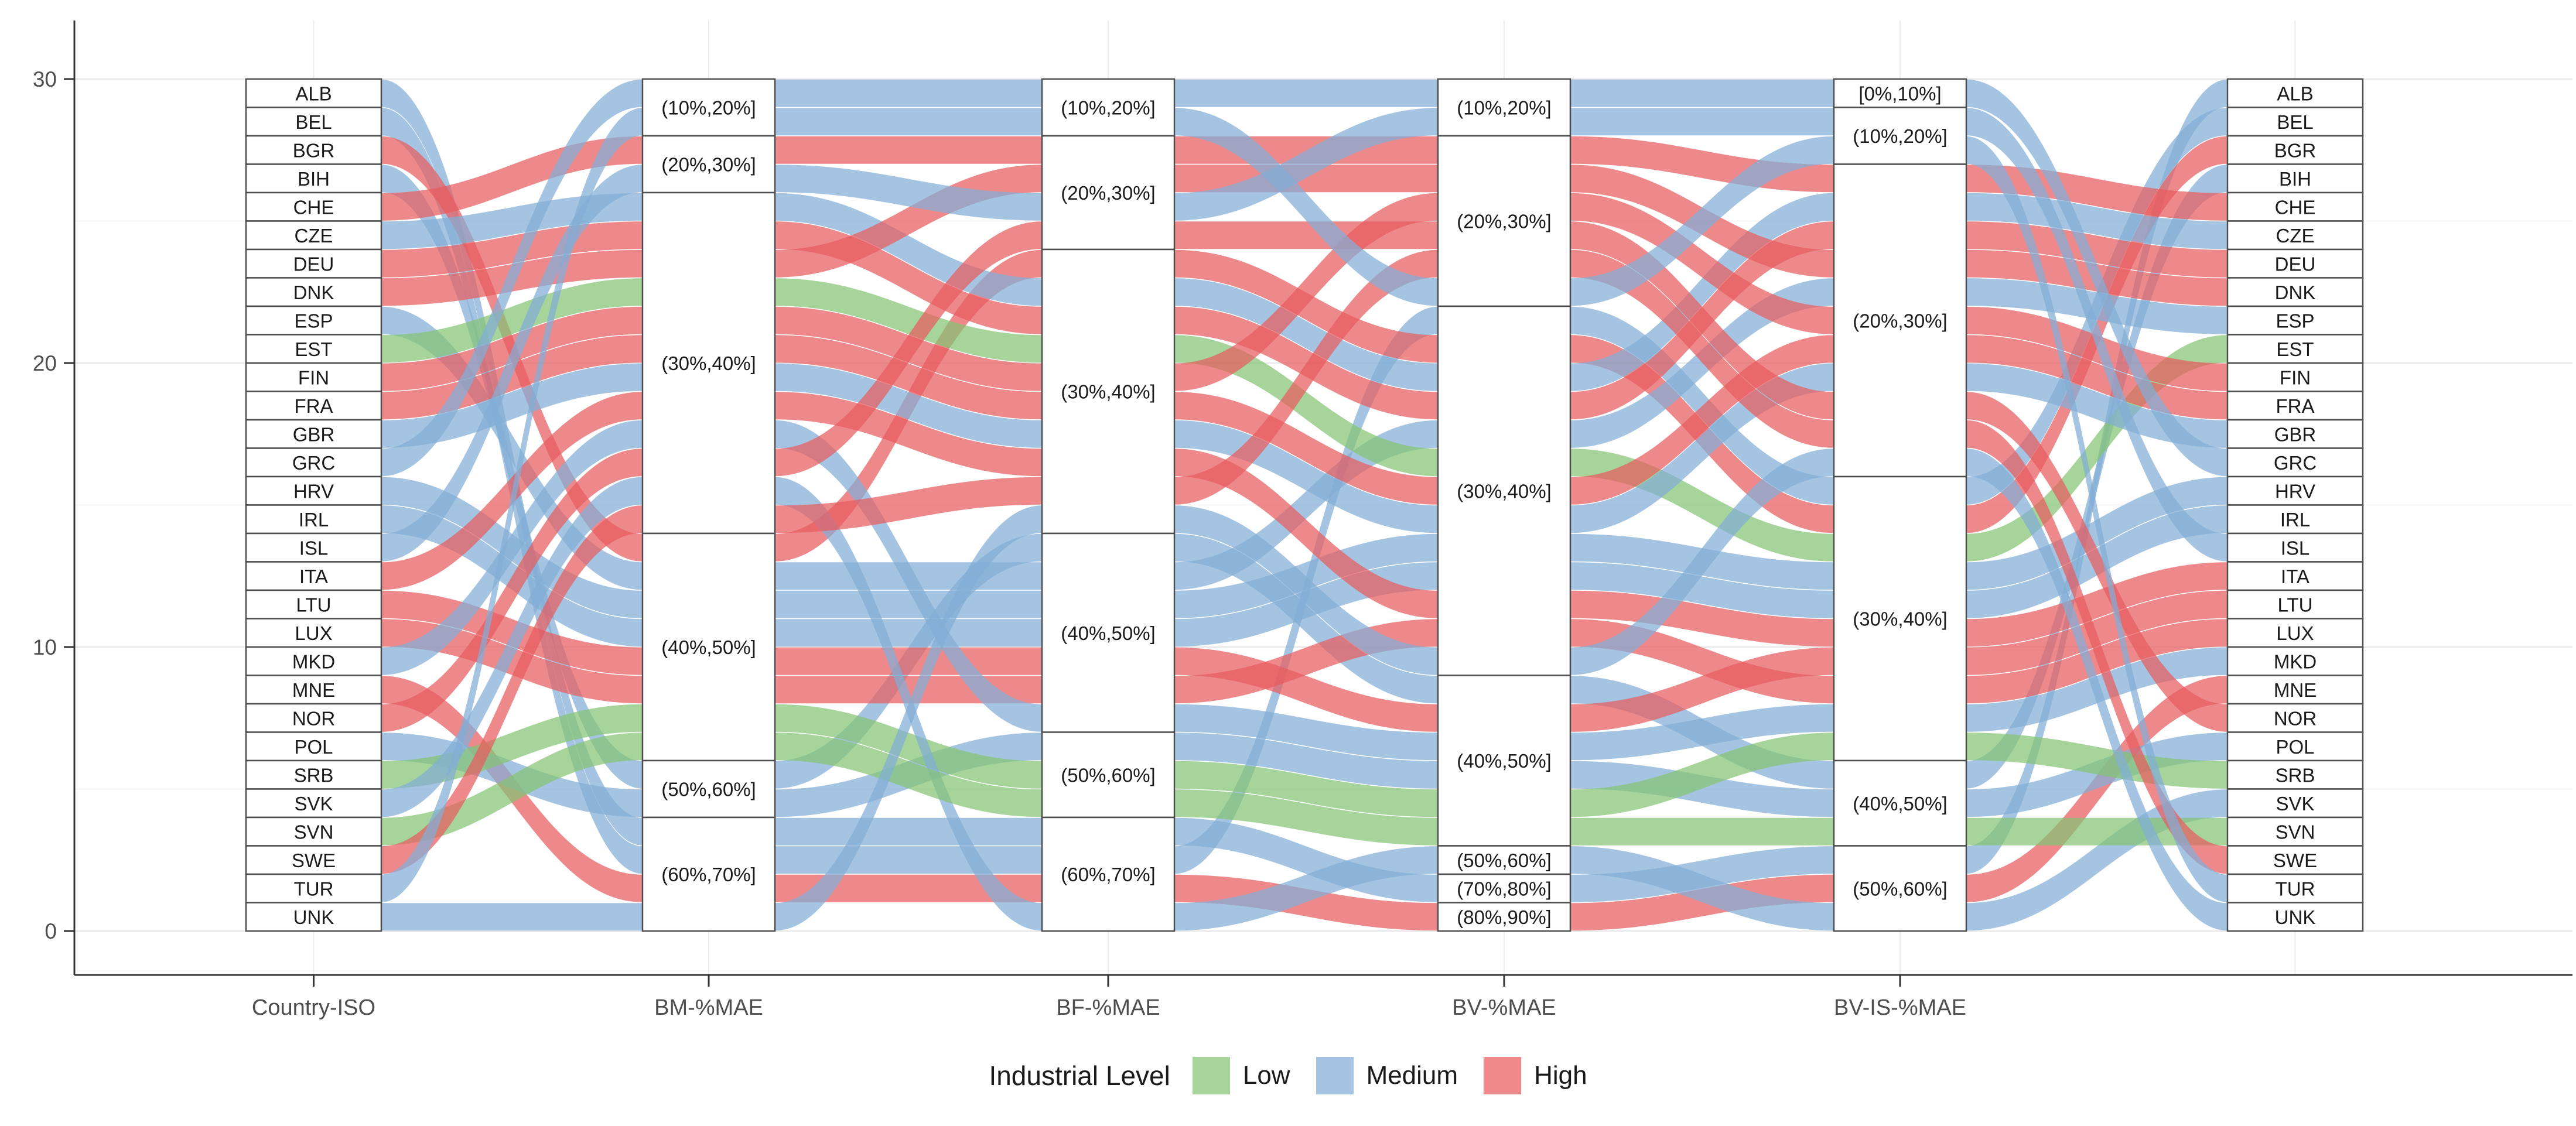 The width and height of the screenshot is (2576, 1126). I want to click on country-left-bih-label: BIH, so click(314, 179).